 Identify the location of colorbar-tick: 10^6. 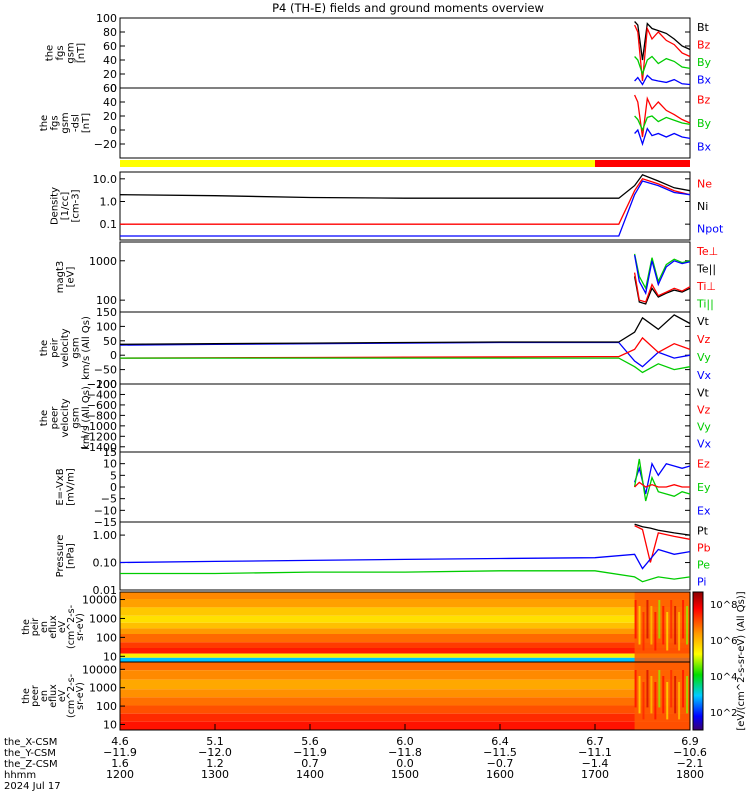
(723, 641).